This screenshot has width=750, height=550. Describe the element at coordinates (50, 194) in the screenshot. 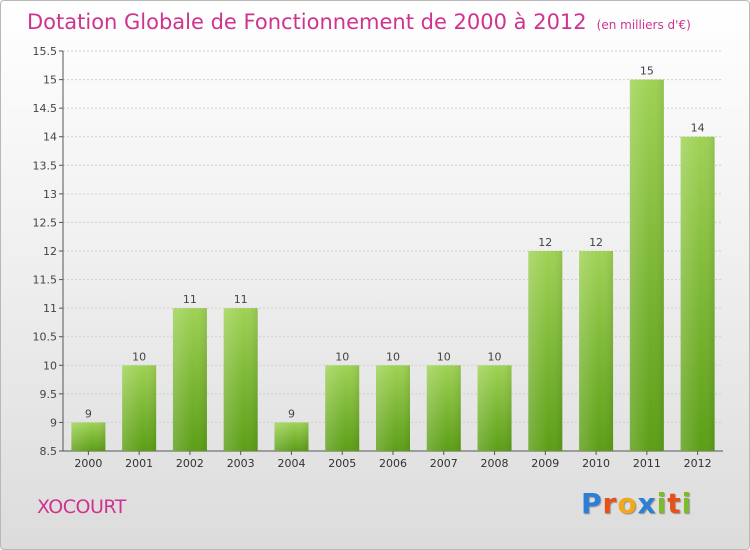

I see `y-tick-label: 13` at that location.